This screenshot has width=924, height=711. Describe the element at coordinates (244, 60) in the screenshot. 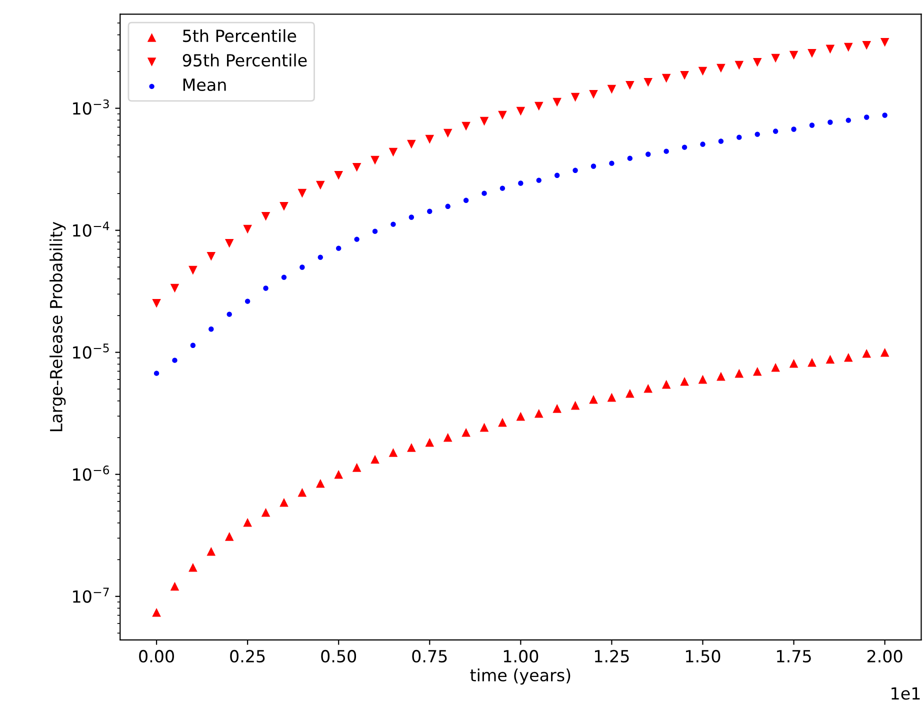

I see `legend-label: 95th Percentile` at that location.